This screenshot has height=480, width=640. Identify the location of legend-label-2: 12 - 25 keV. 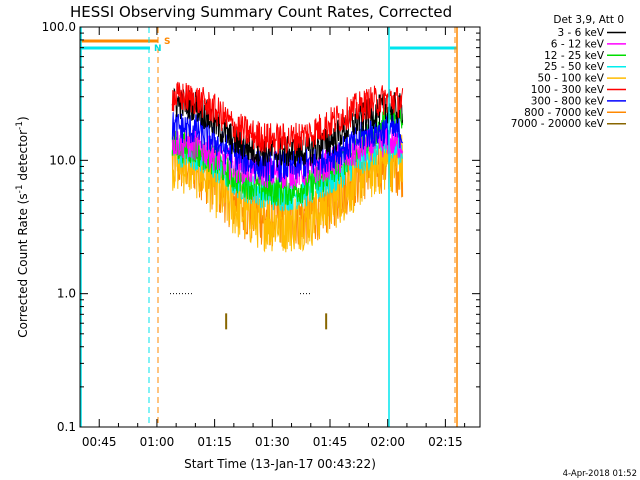
(574, 56).